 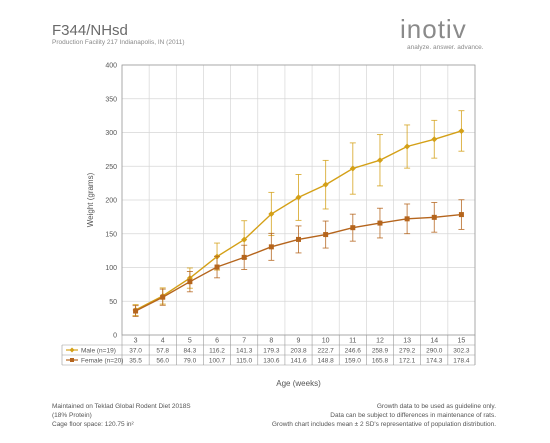 What do you see at coordinates (111, 99) in the screenshot?
I see `y-tick-label: 350` at bounding box center [111, 99].